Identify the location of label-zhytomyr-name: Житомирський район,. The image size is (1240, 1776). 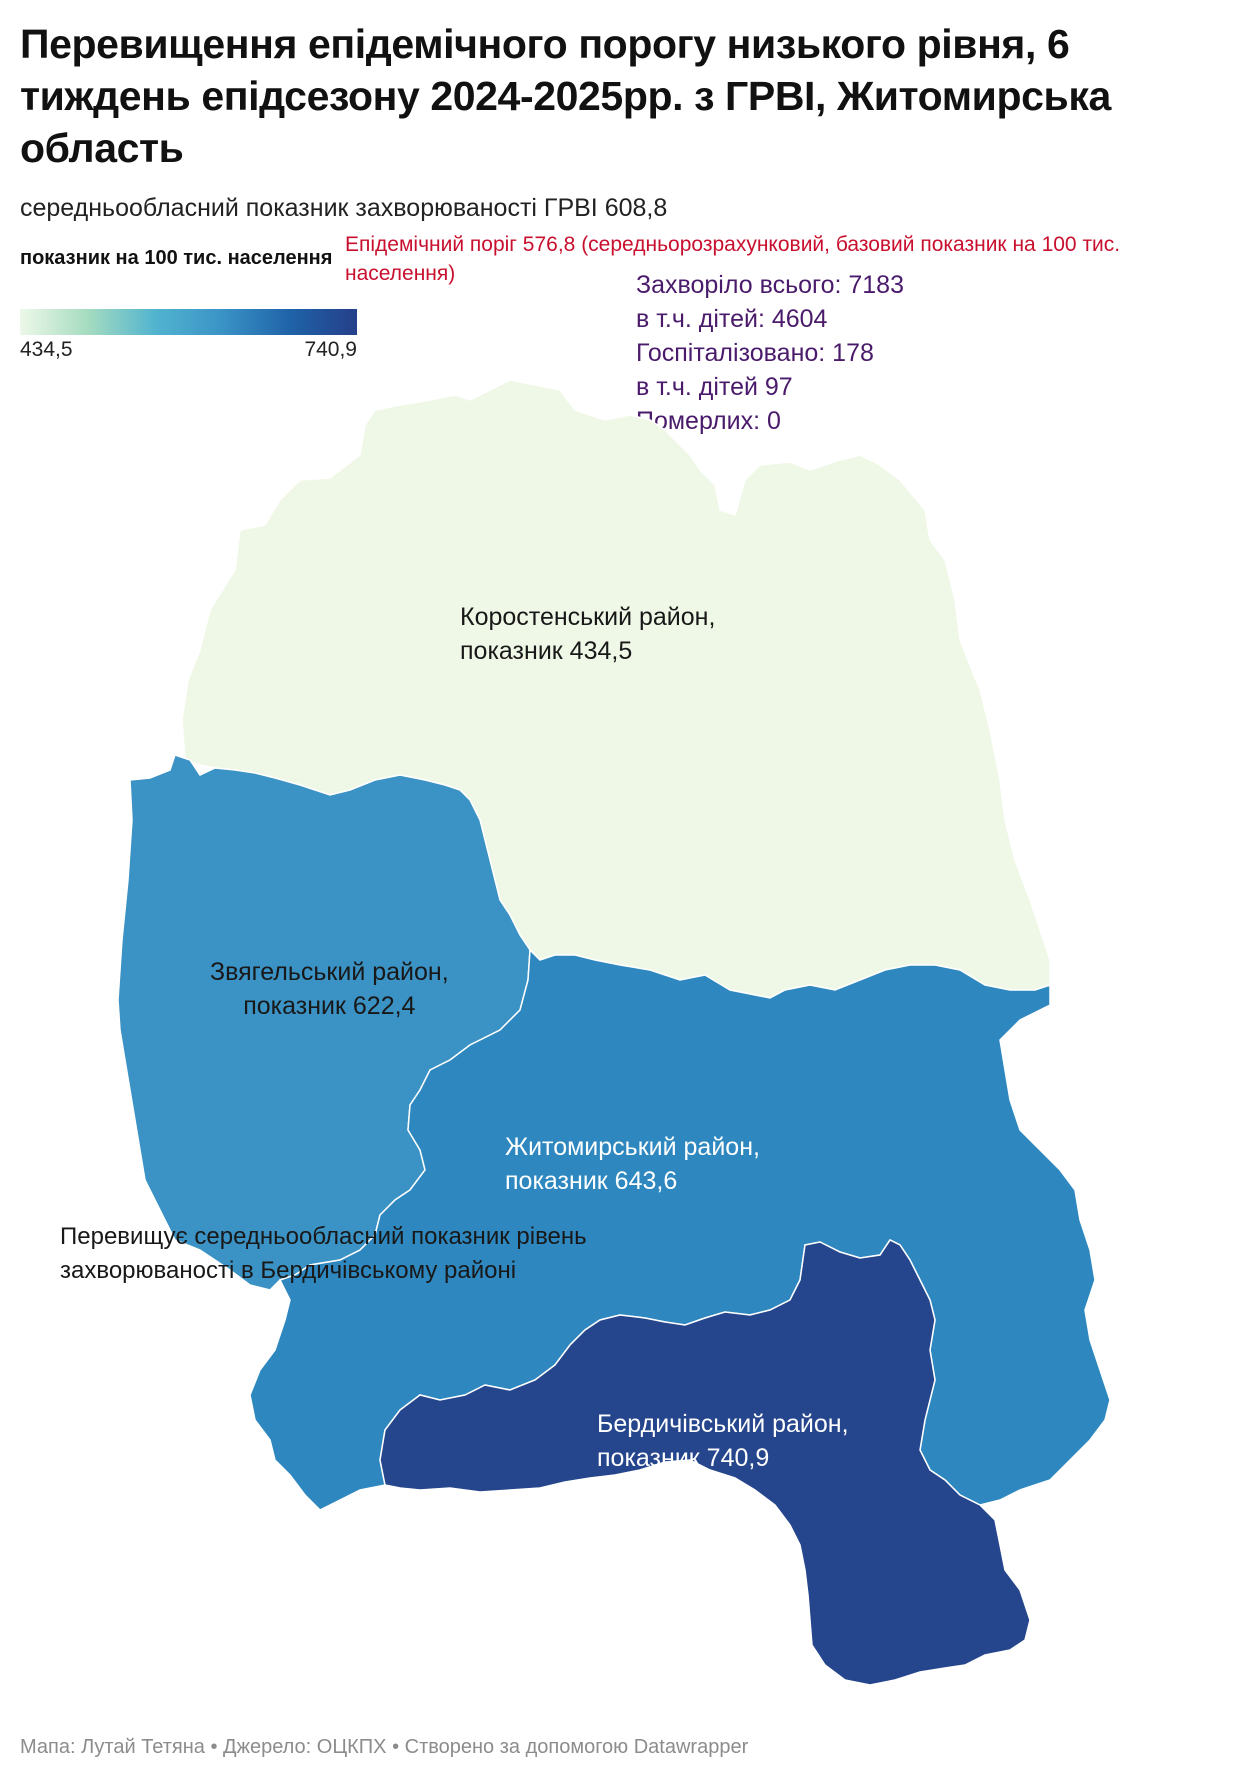
(632, 1147).